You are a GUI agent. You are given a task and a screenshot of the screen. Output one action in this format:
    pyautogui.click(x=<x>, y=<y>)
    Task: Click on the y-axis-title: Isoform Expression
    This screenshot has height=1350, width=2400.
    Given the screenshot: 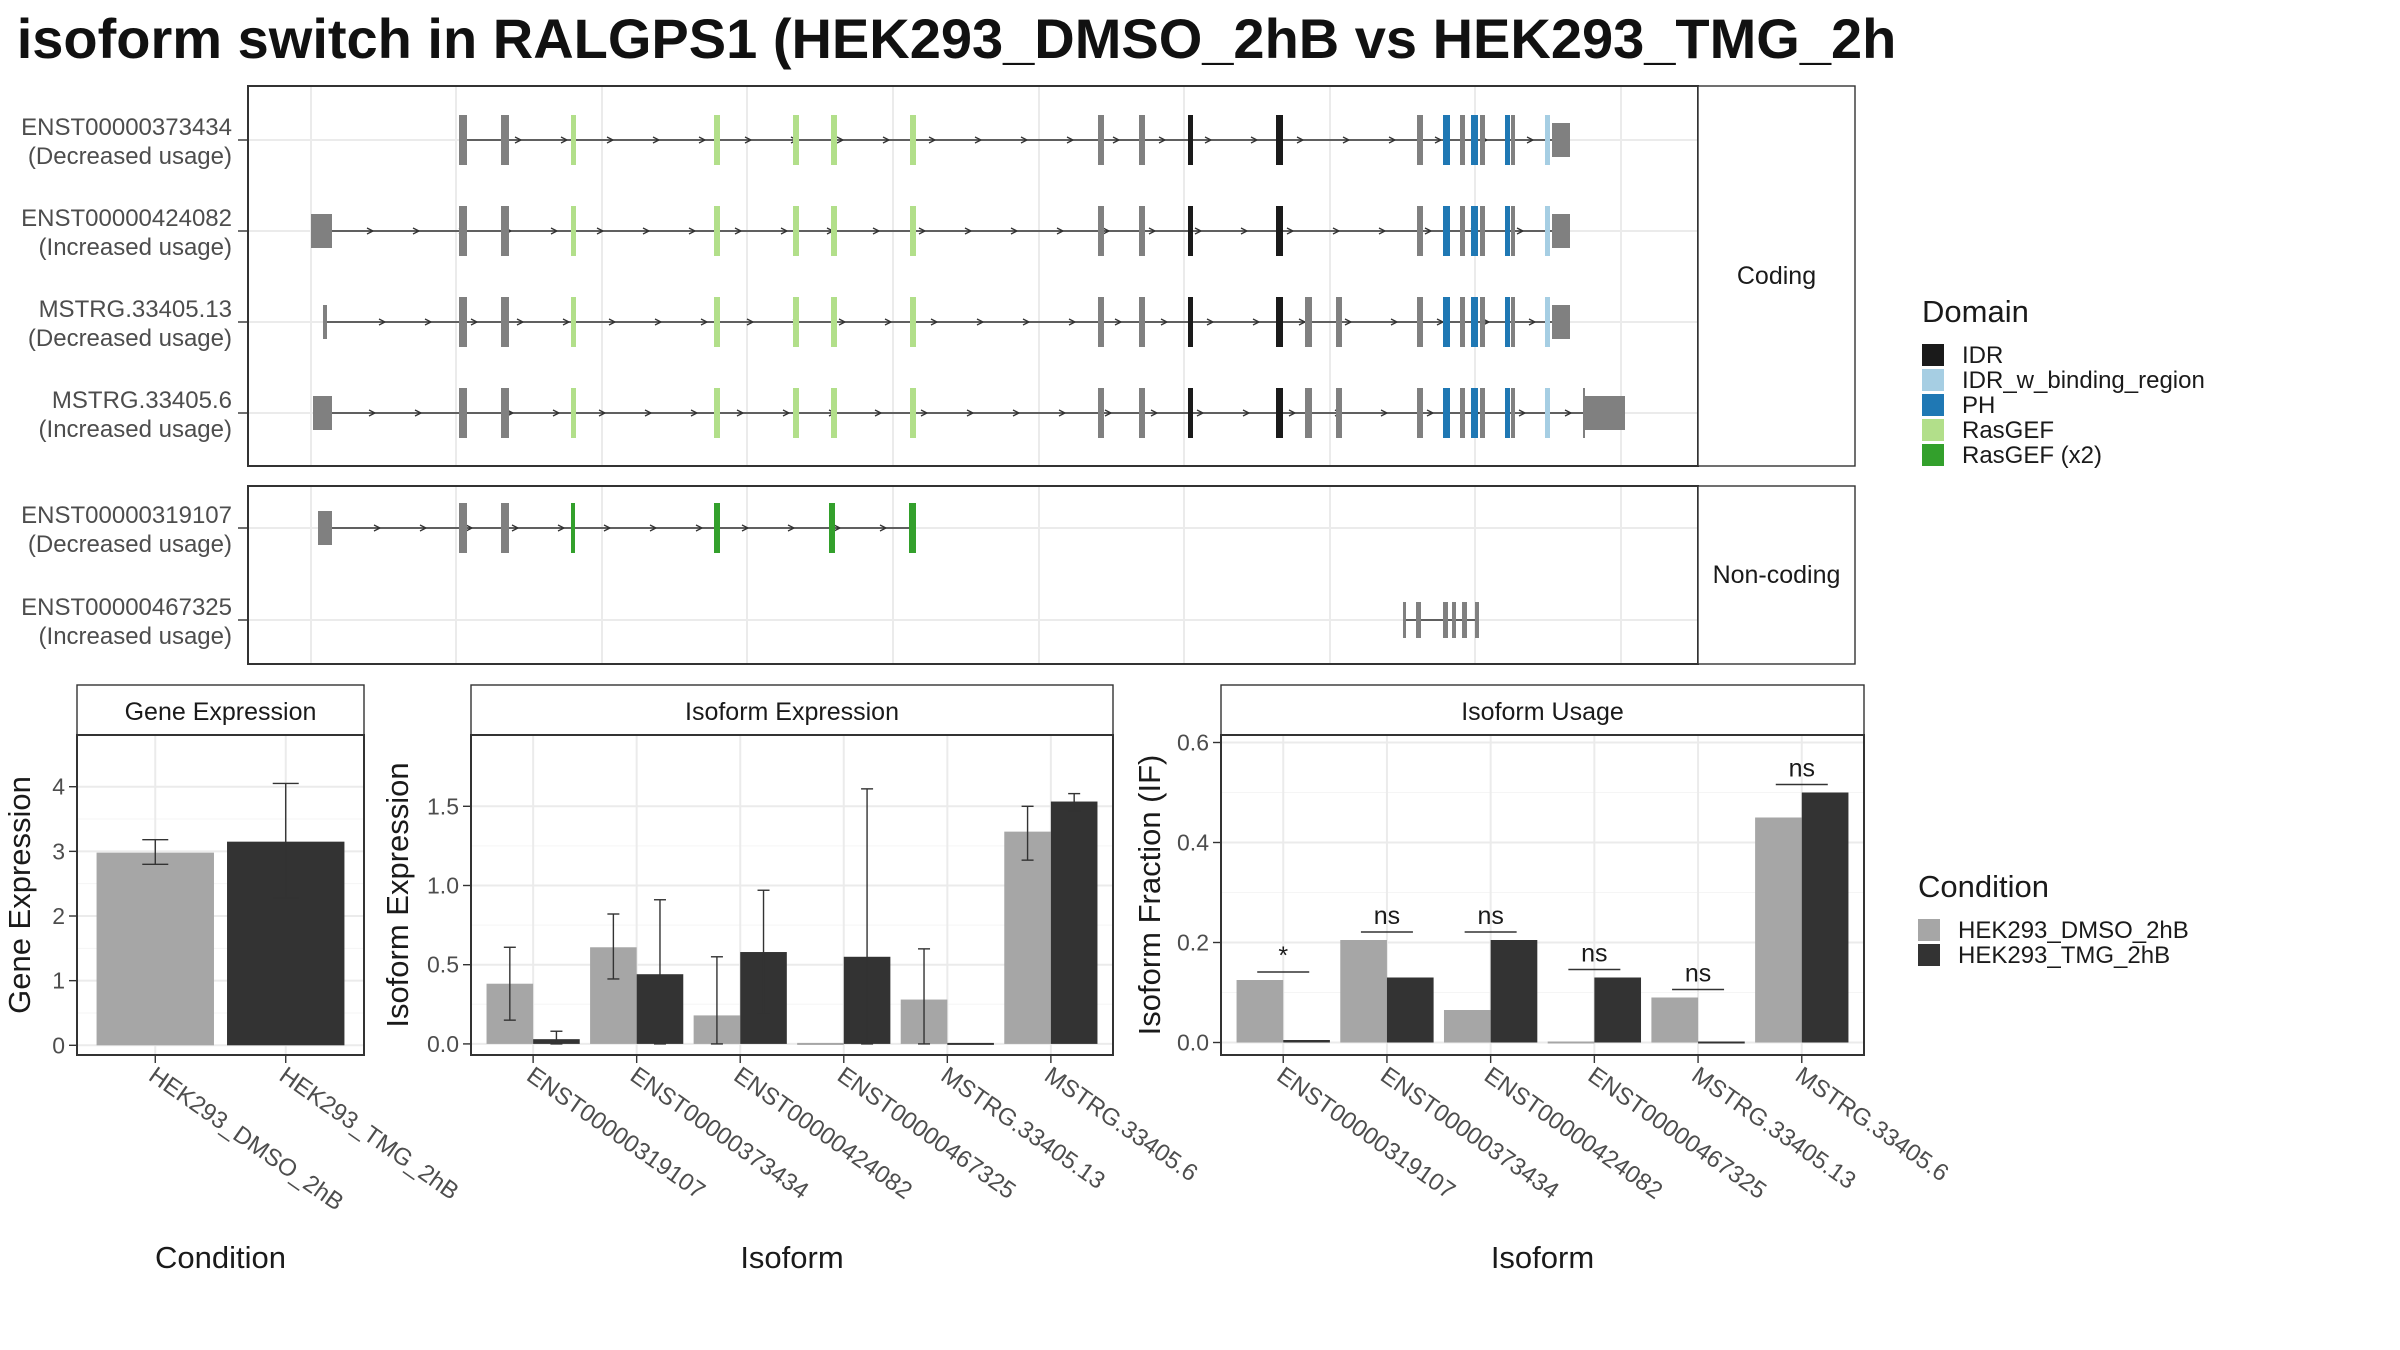 What is the action you would take?
    pyautogui.click(x=397, y=894)
    